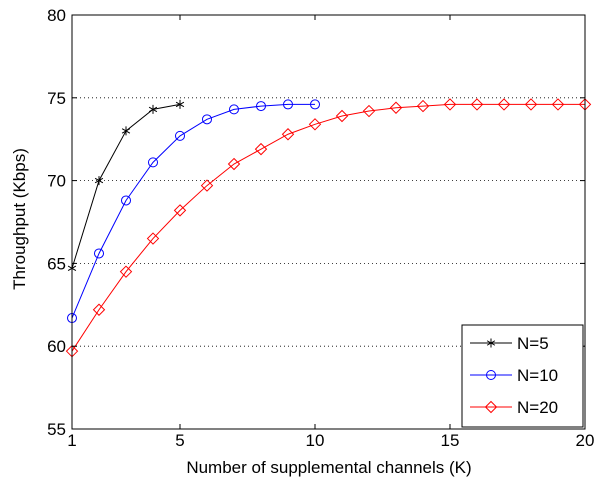  I want to click on y-tick-label-3: 70, so click(56, 181).